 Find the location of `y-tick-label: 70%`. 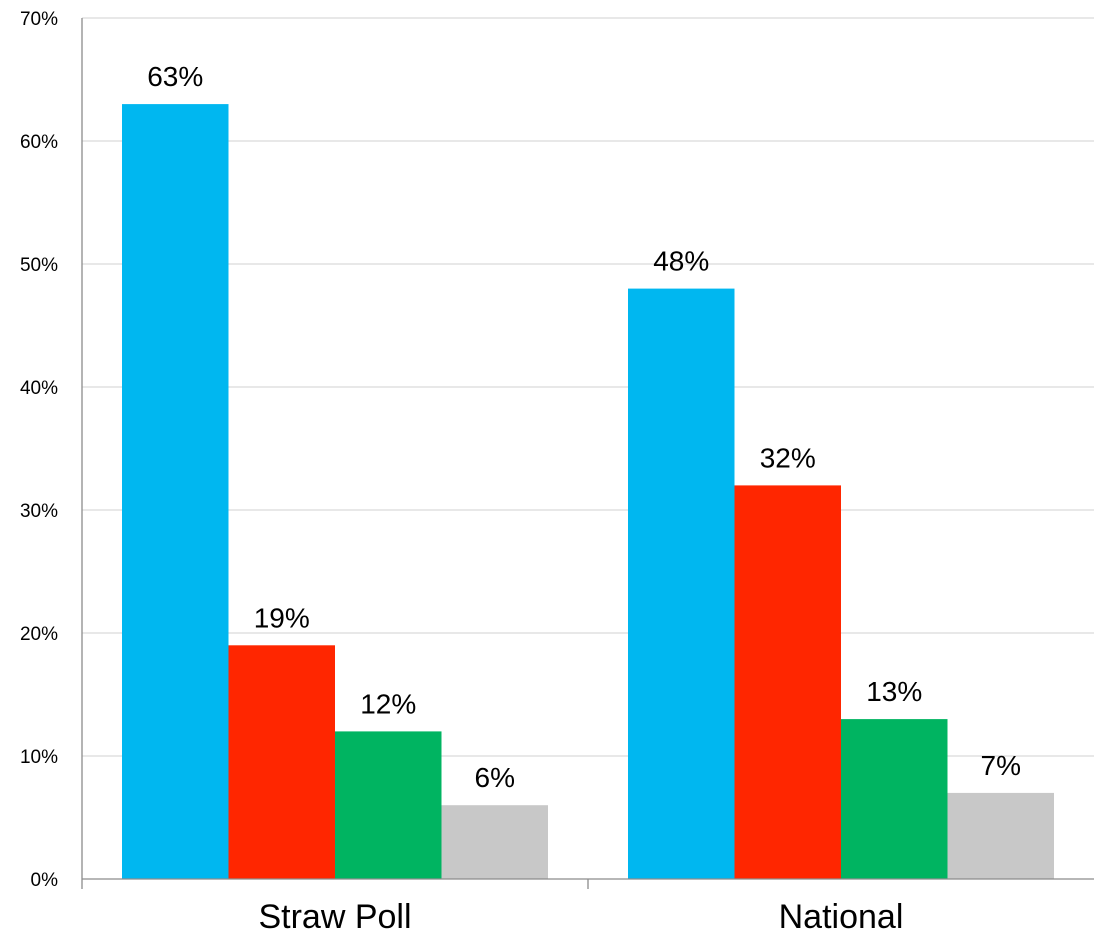

y-tick-label: 70% is located at coordinates (39, 19).